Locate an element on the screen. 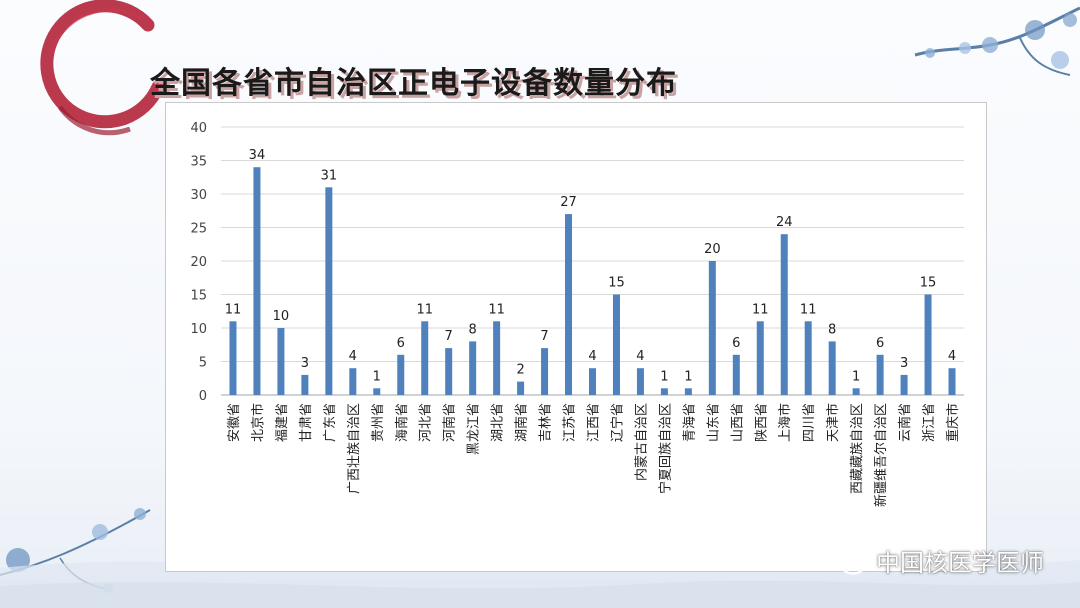  x-tick-label: 黑龙江省 is located at coordinates (474, 429).